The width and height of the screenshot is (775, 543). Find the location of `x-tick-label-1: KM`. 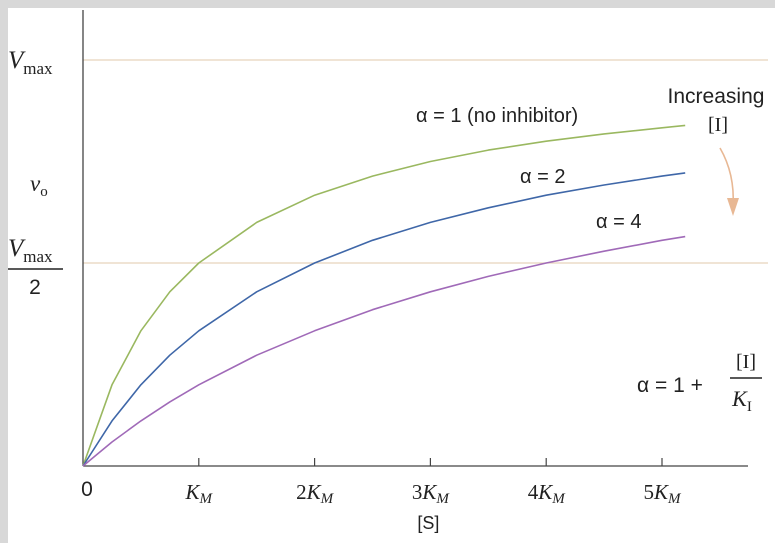

x-tick-label-1: KM is located at coordinates (199, 493).